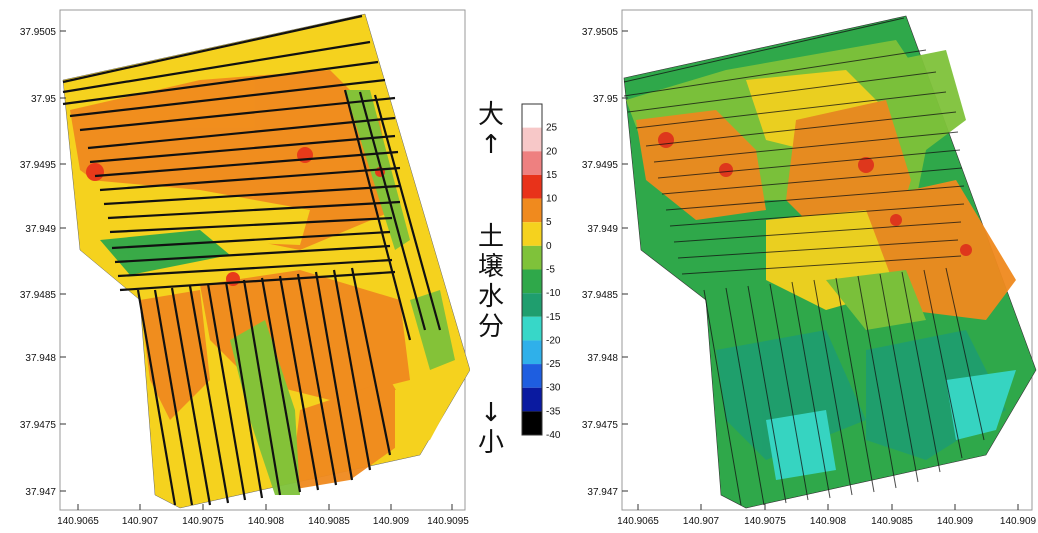 The image size is (1038, 533). What do you see at coordinates (600, 425) in the screenshot?
I see `right-y-tick-6: 37.9475` at bounding box center [600, 425].